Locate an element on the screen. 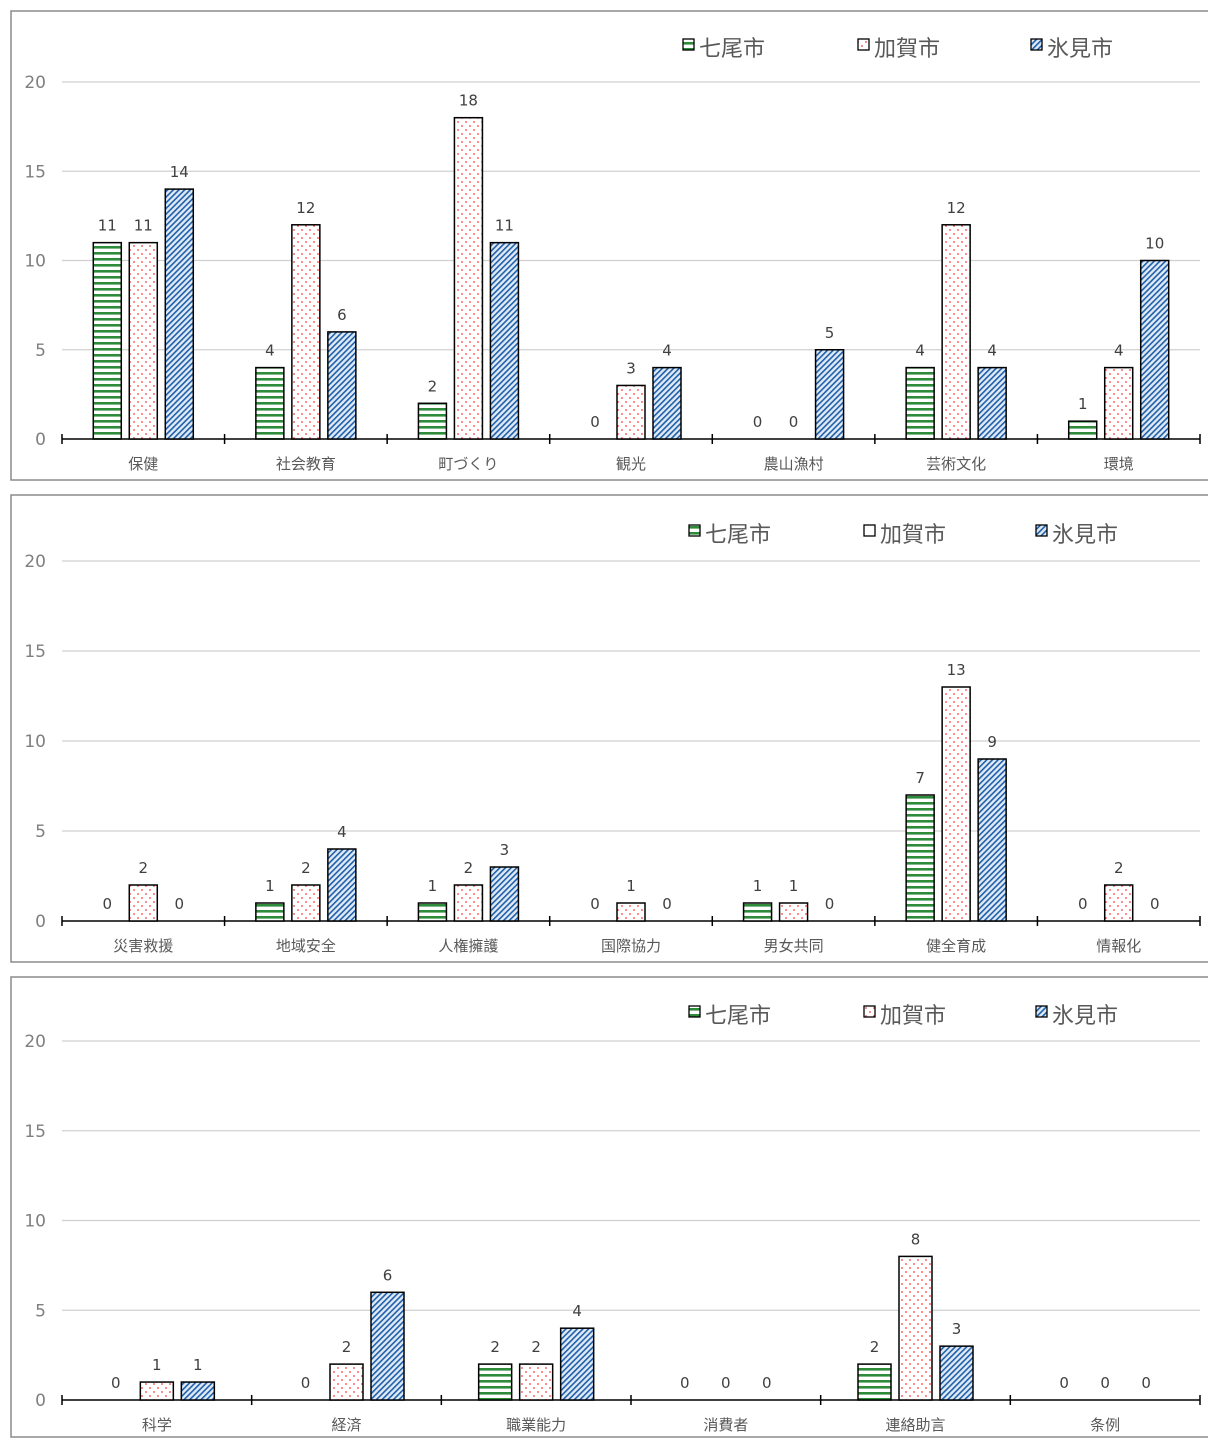 The width and height of the screenshot is (1208, 1441). category-label: 条例 is located at coordinates (1105, 1425).